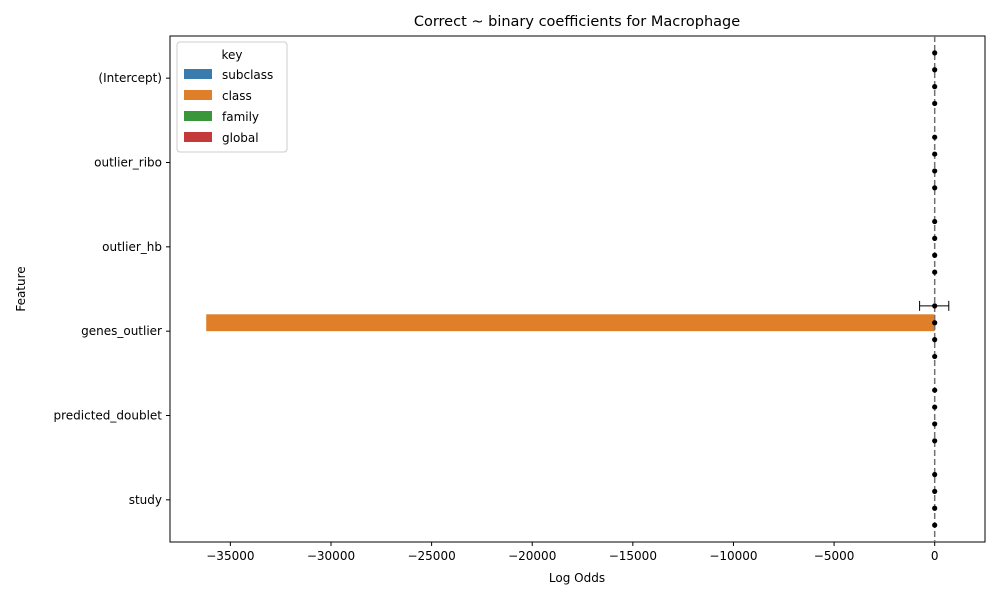 This screenshot has width=1000, height=600. I want to click on point-class-study, so click(935, 491).